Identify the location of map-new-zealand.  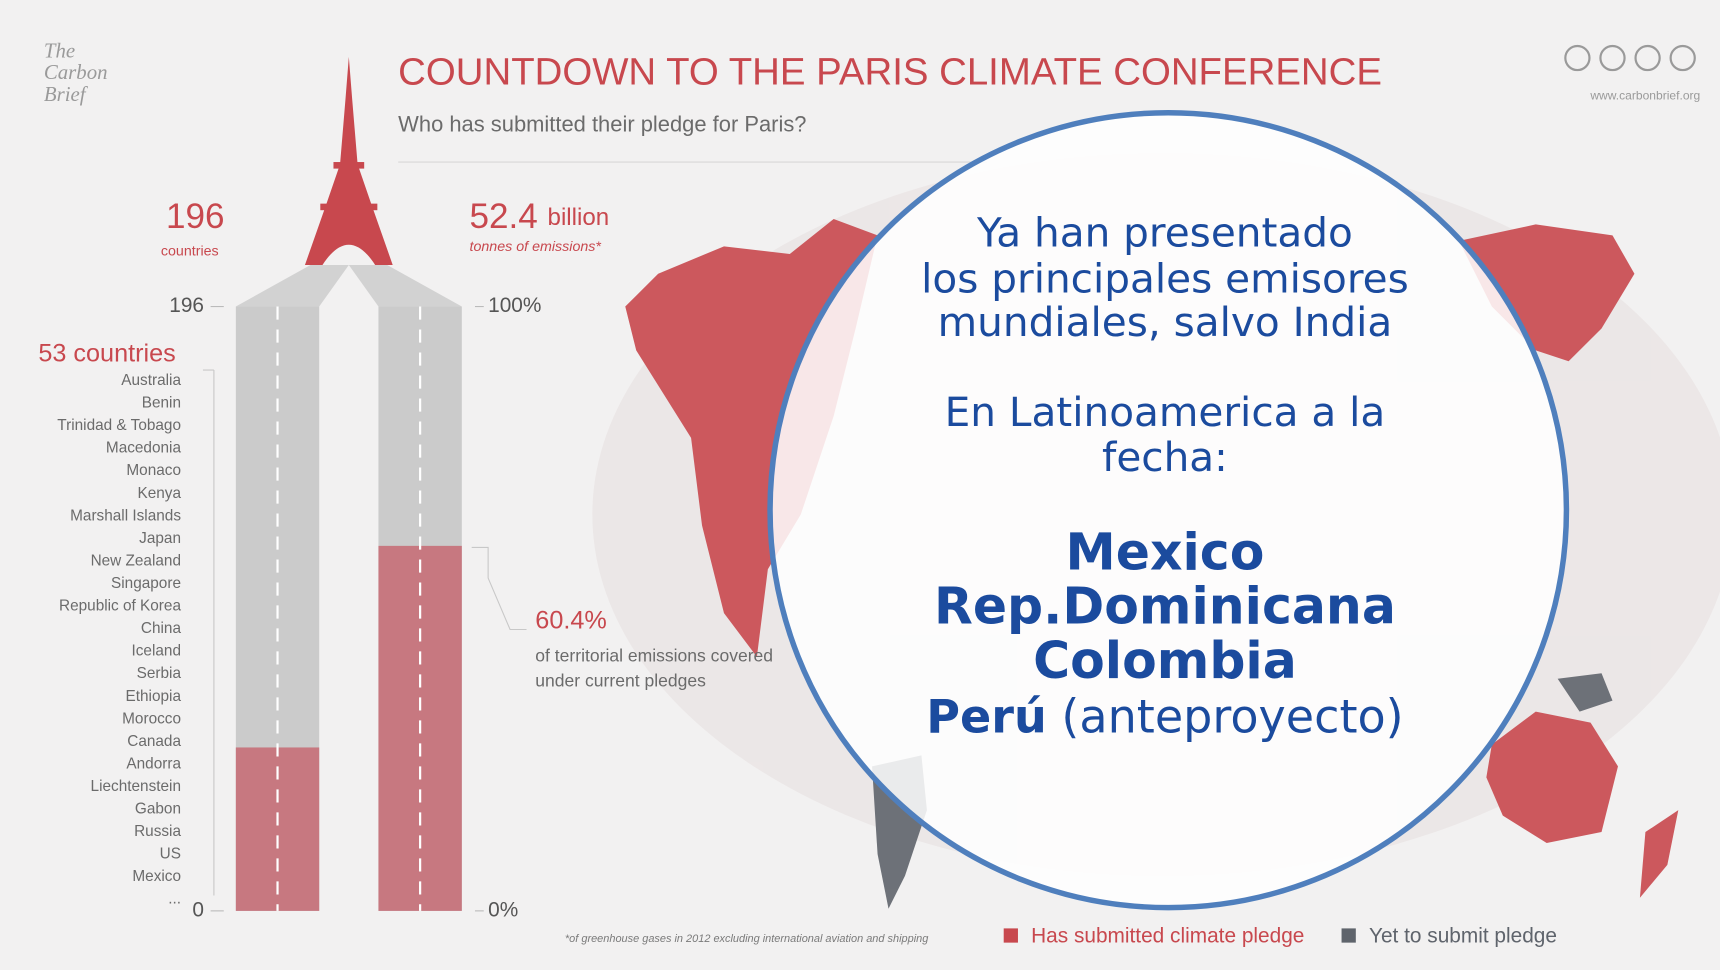
(1659, 854).